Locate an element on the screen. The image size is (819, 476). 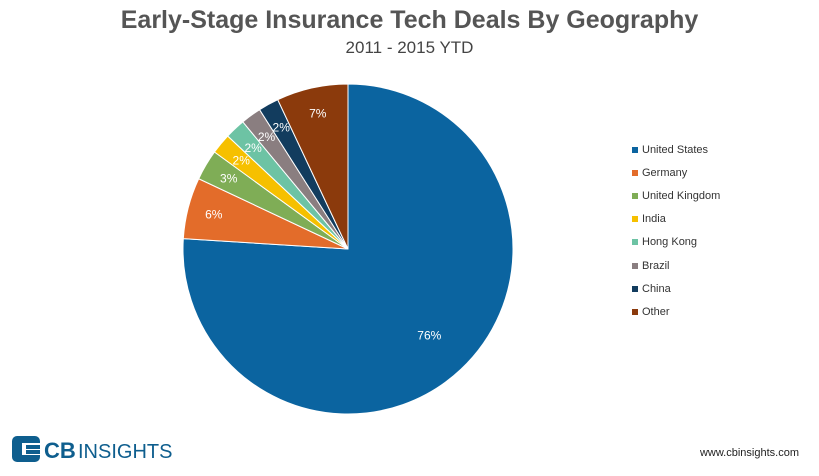
cb-insights-logo: CB INSIGHTS is located at coordinates (92, 449).